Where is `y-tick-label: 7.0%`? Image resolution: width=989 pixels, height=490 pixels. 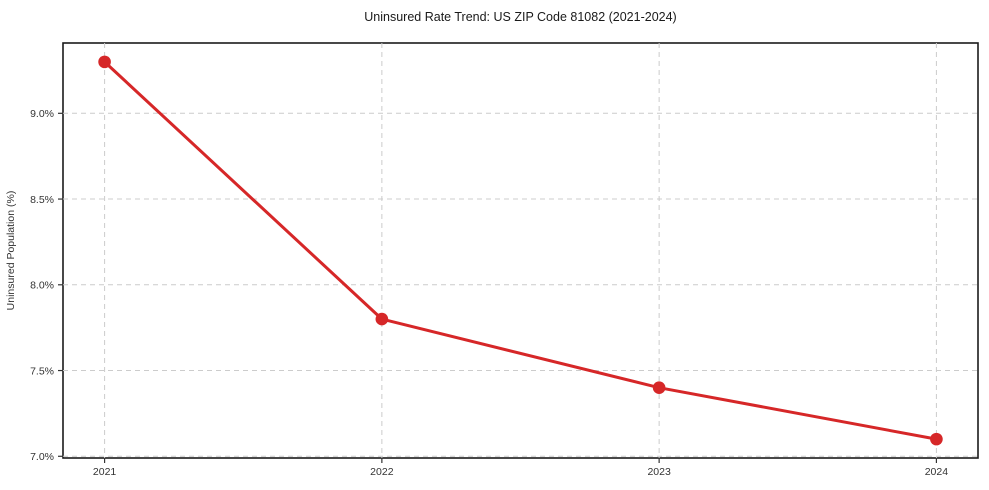 y-tick-label: 7.0% is located at coordinates (42, 457).